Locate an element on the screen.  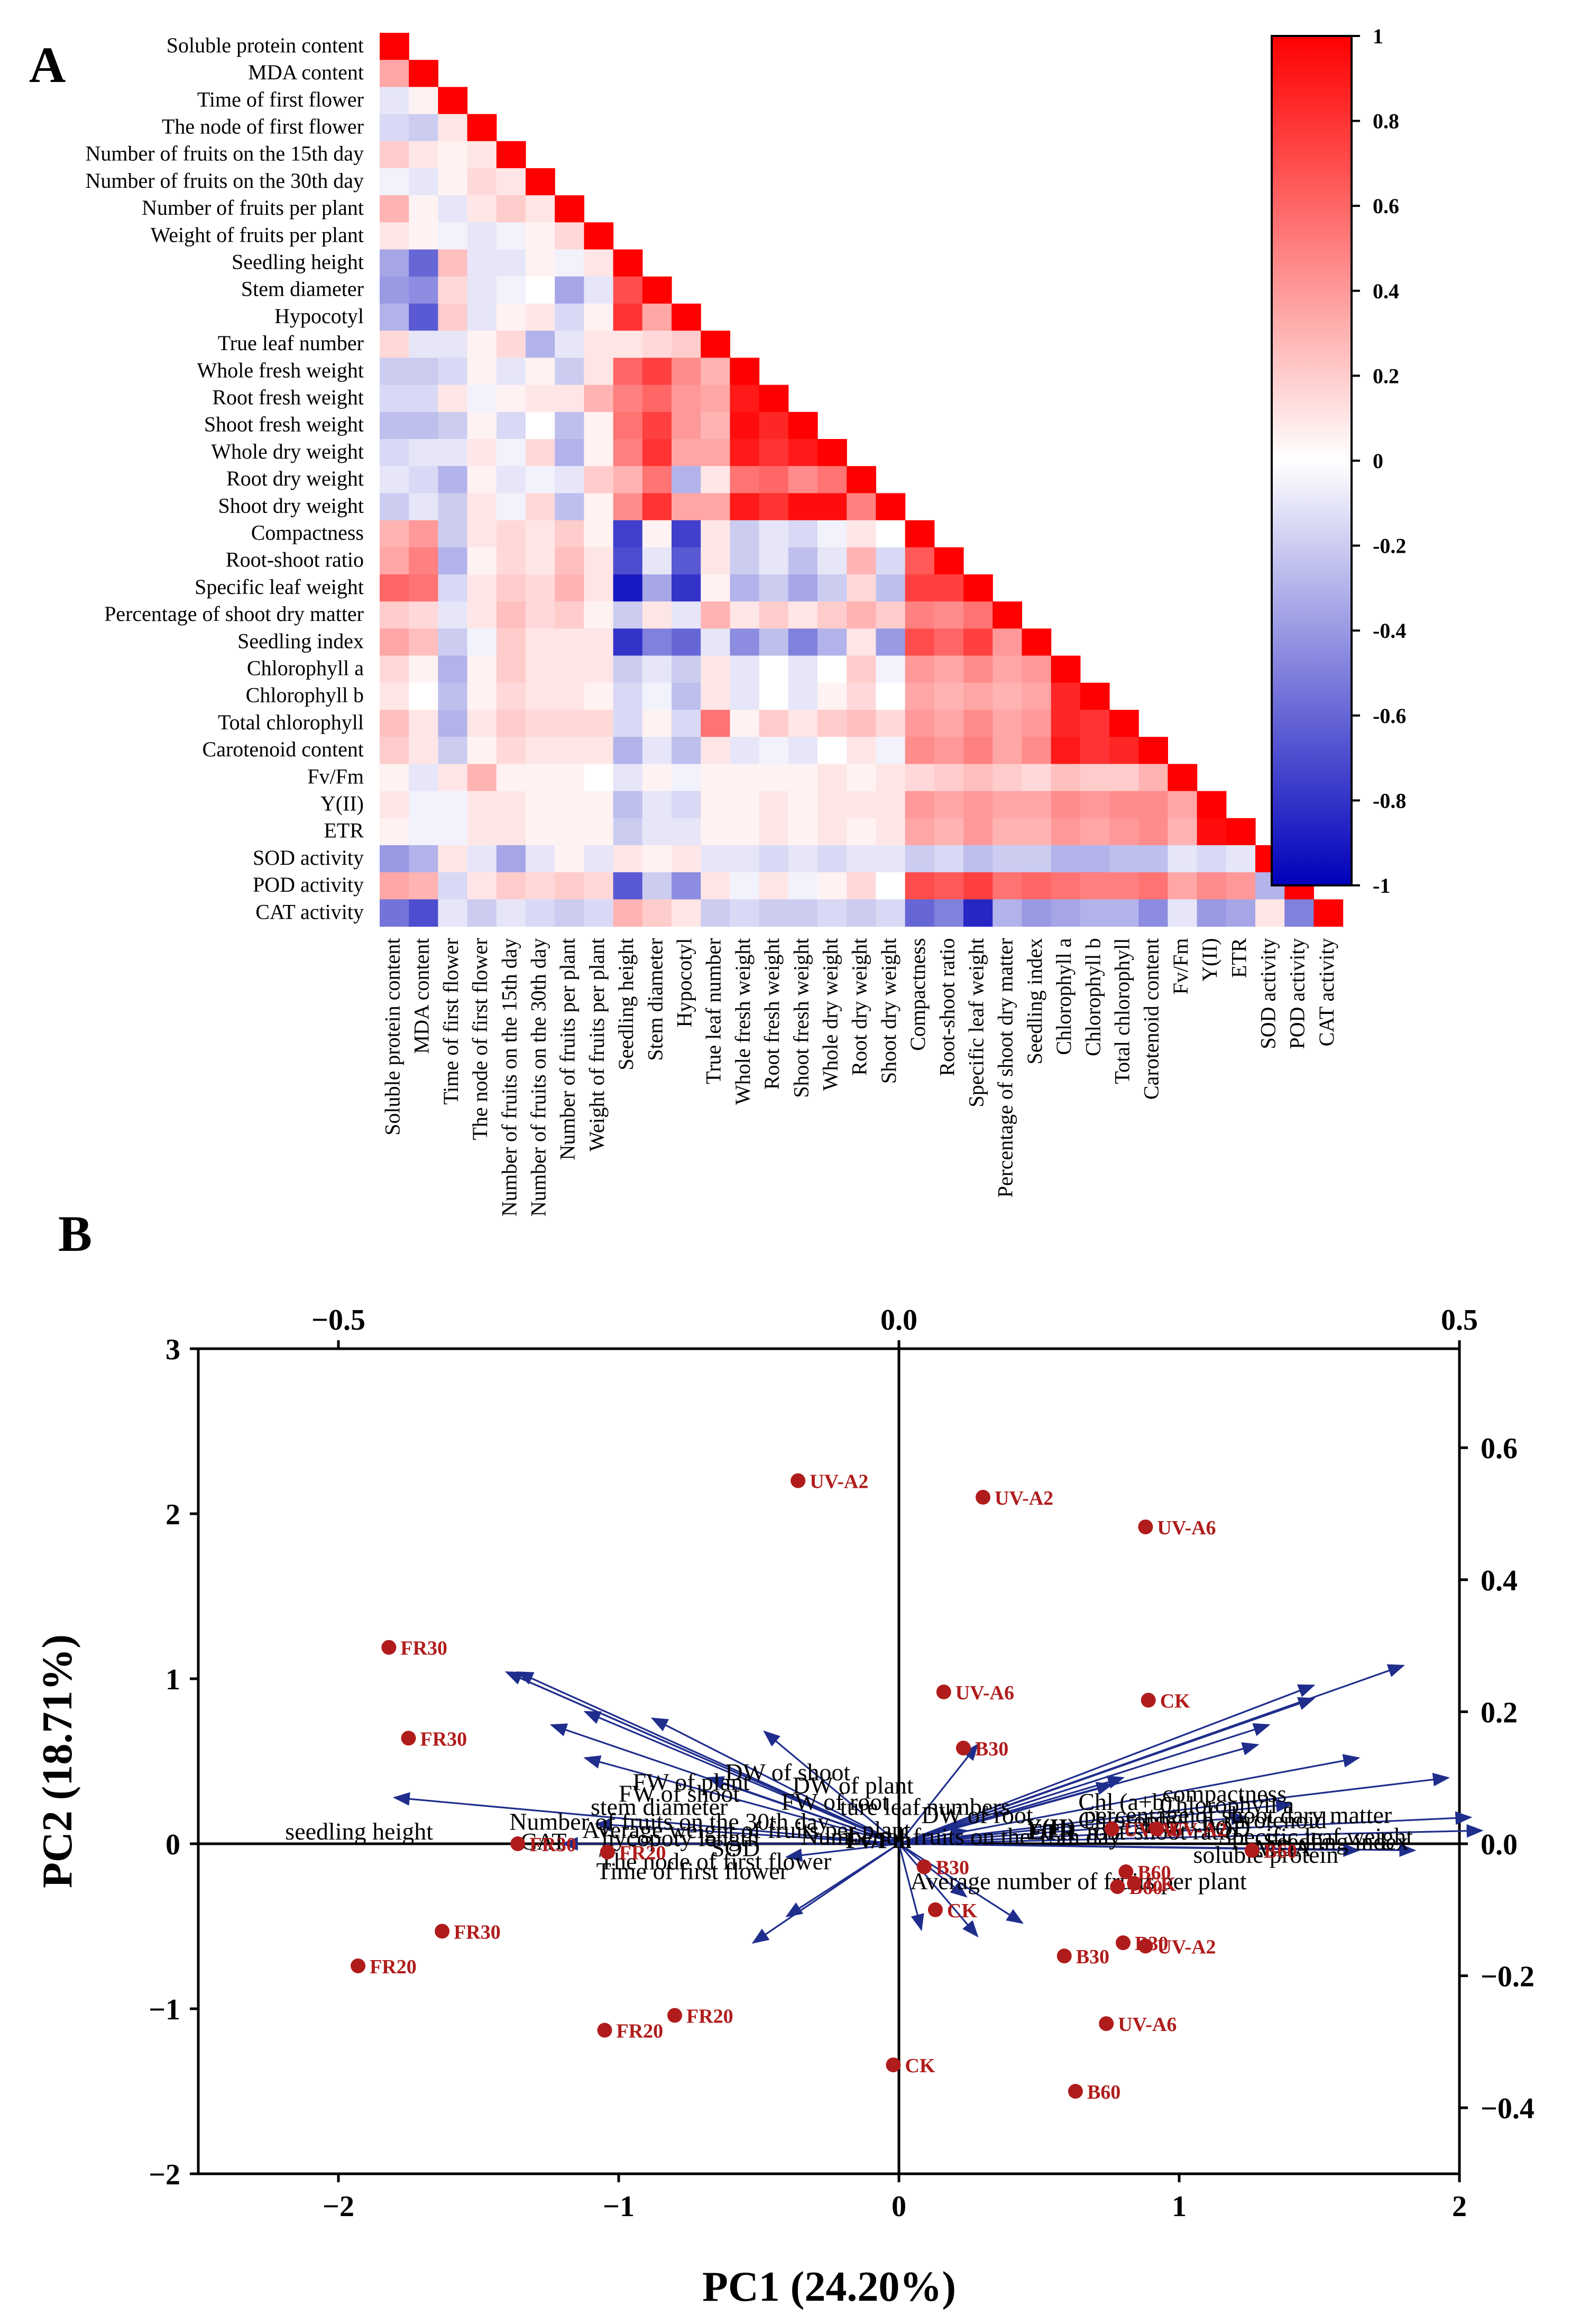
heatmap-row-label: Total chlorophyll is located at coordinates (291, 722).